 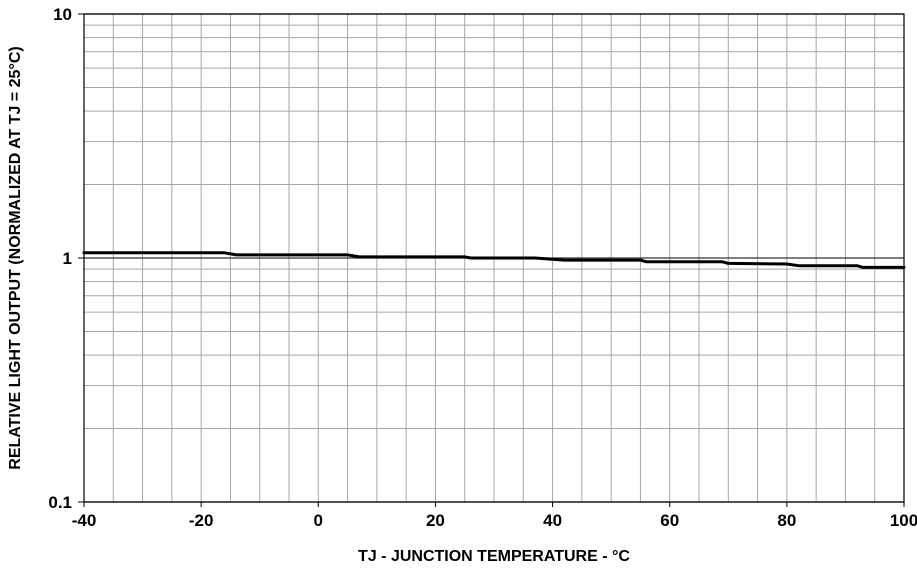 What do you see at coordinates (552, 520) in the screenshot?
I see `x-tick-label: 40` at bounding box center [552, 520].